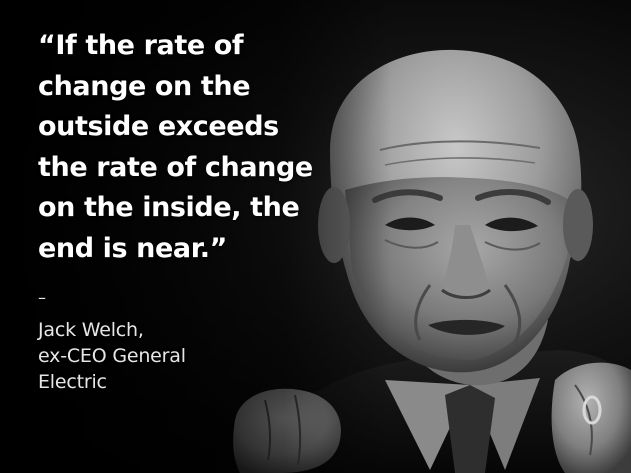 The image size is (631, 473). Describe the element at coordinates (112, 356) in the screenshot. I see `quote-attribution: Jack Welch, ex-CEO General Electric` at that location.